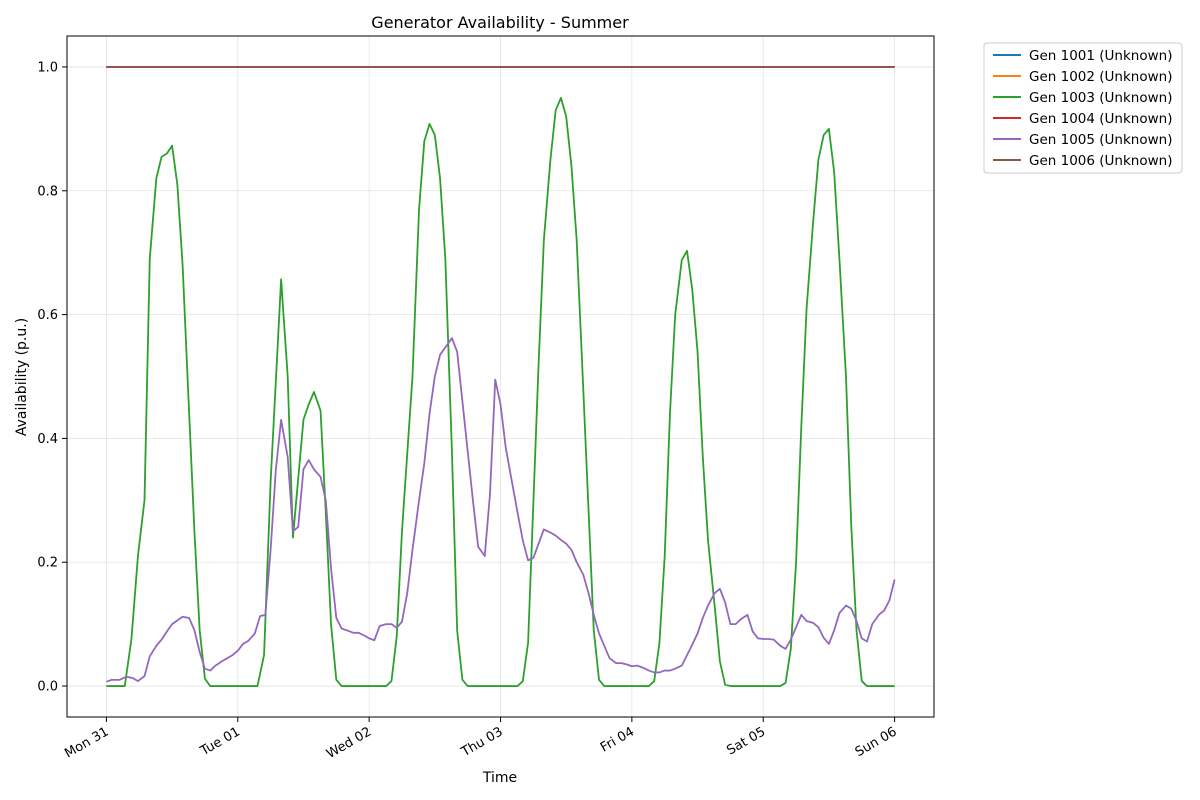 Image resolution: width=1200 pixels, height=800 pixels. What do you see at coordinates (52, 377) in the screenshot?
I see `y-axis-ticks: 0.0 0.2 0.4 0.6 0.8 1.0` at bounding box center [52, 377].